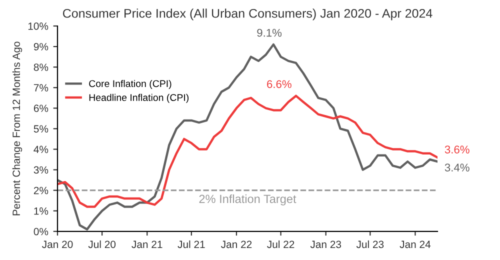 The width and height of the screenshot is (500, 260). I want to click on annotation: 3.4%, so click(457, 168).